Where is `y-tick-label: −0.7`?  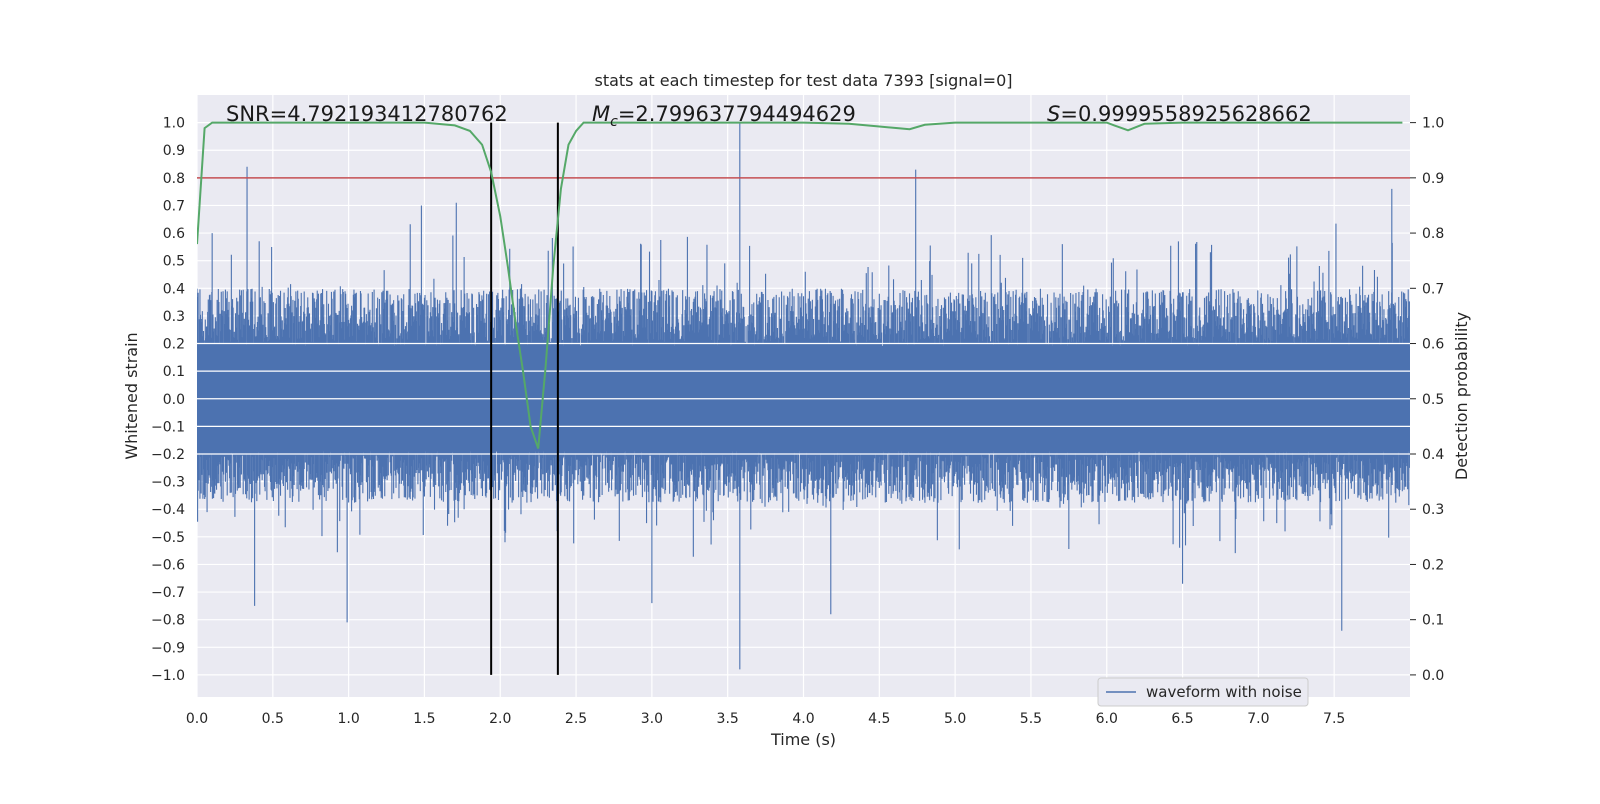
y-tick-label: −0.7 is located at coordinates (168, 593).